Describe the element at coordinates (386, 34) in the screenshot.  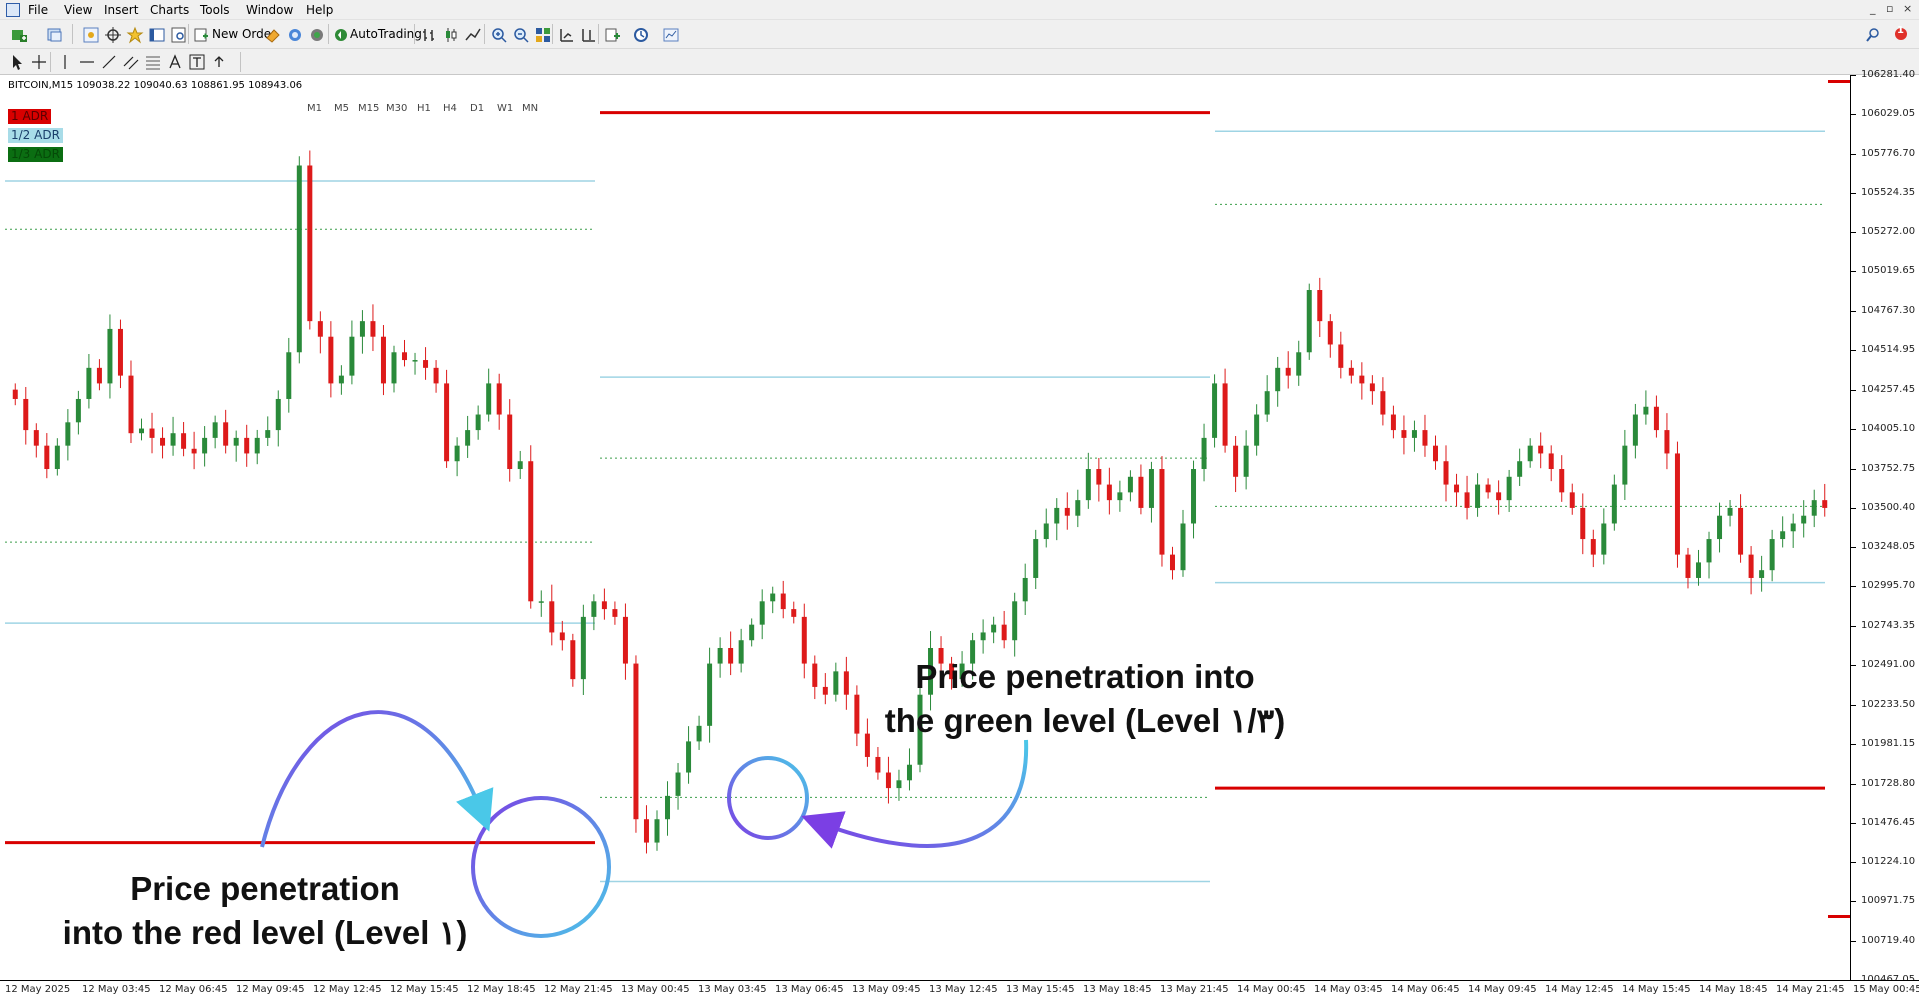
I see `autotrading-button: AutoTrading` at that location.